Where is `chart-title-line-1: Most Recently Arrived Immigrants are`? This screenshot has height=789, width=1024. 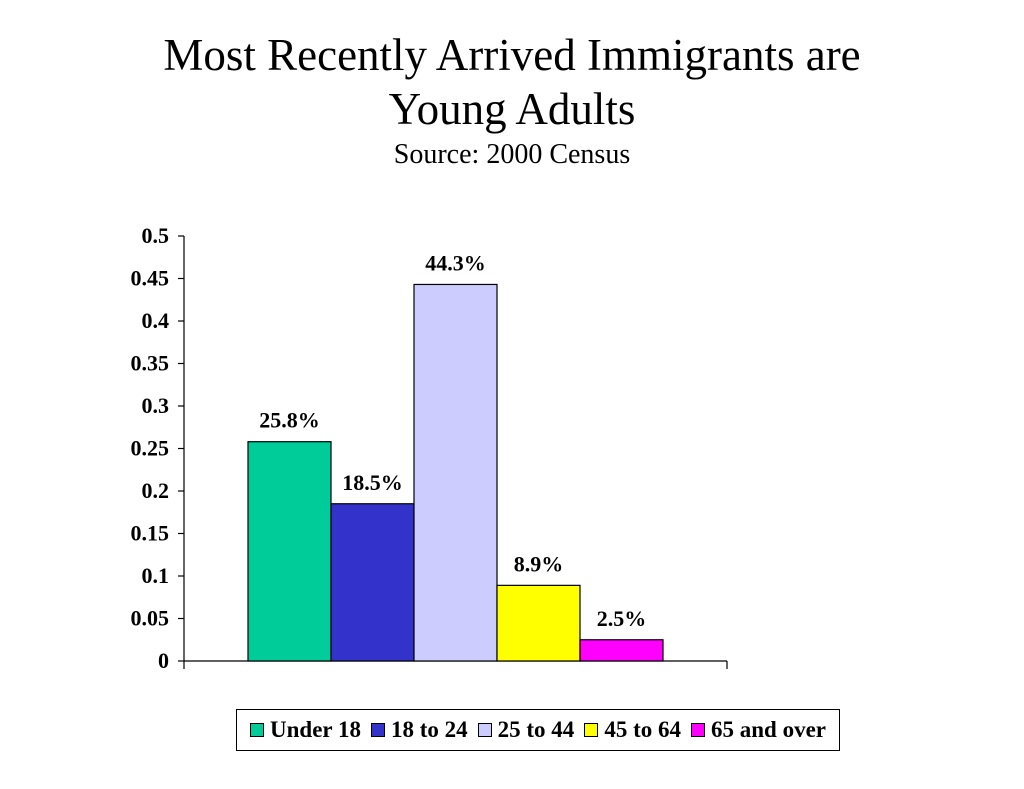
chart-title-line-1: Most Recently Arrived Immigrants are is located at coordinates (512, 55).